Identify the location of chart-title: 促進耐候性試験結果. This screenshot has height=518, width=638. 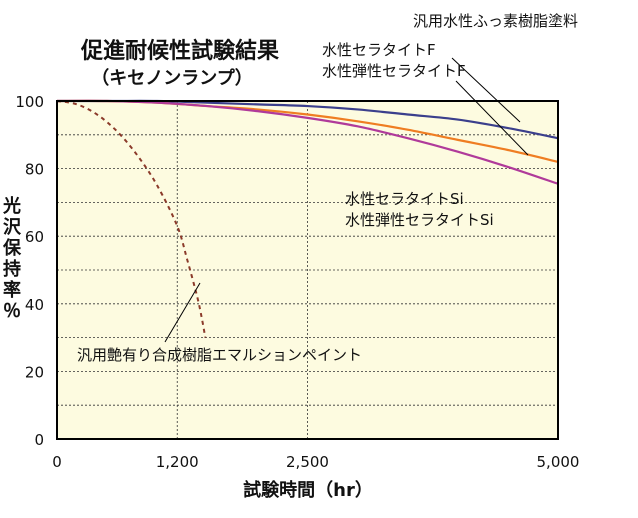
(179, 51).